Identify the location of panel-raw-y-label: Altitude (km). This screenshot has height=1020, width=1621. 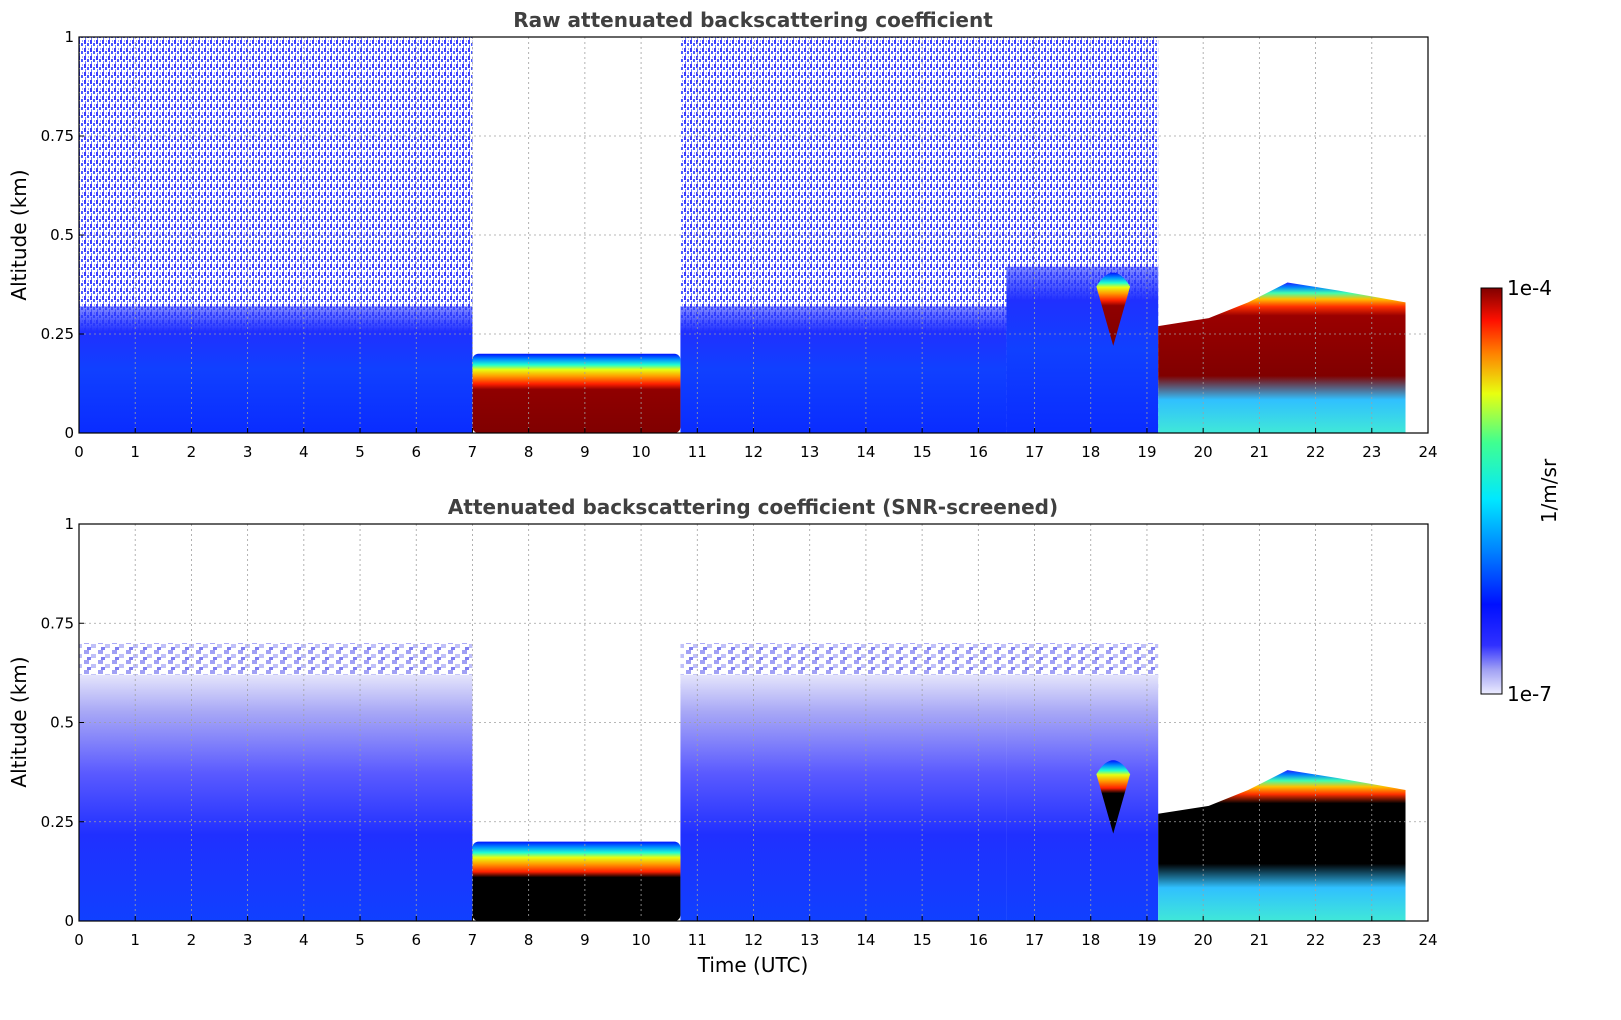
(19, 234).